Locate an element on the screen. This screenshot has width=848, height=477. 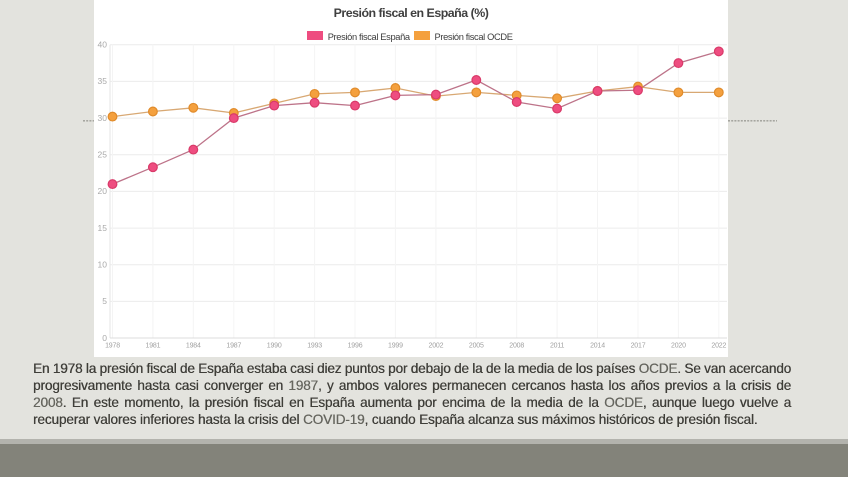
svg-text: 2014 is located at coordinates (597, 346).